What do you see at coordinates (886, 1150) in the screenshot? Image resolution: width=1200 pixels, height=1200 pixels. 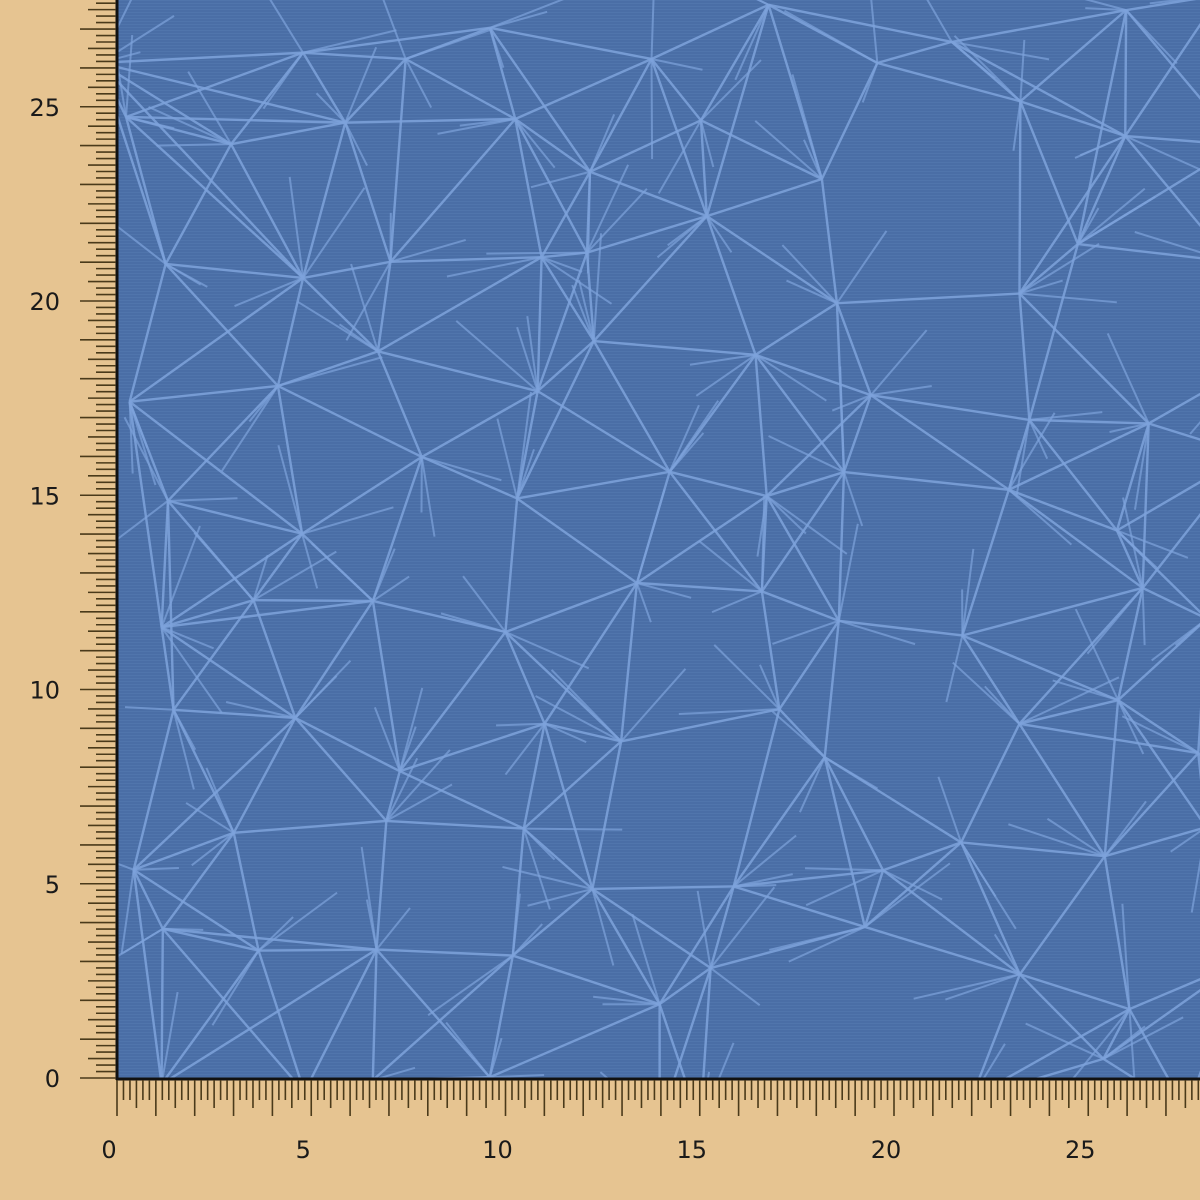 I see `x-ruler-label: 20` at bounding box center [886, 1150].